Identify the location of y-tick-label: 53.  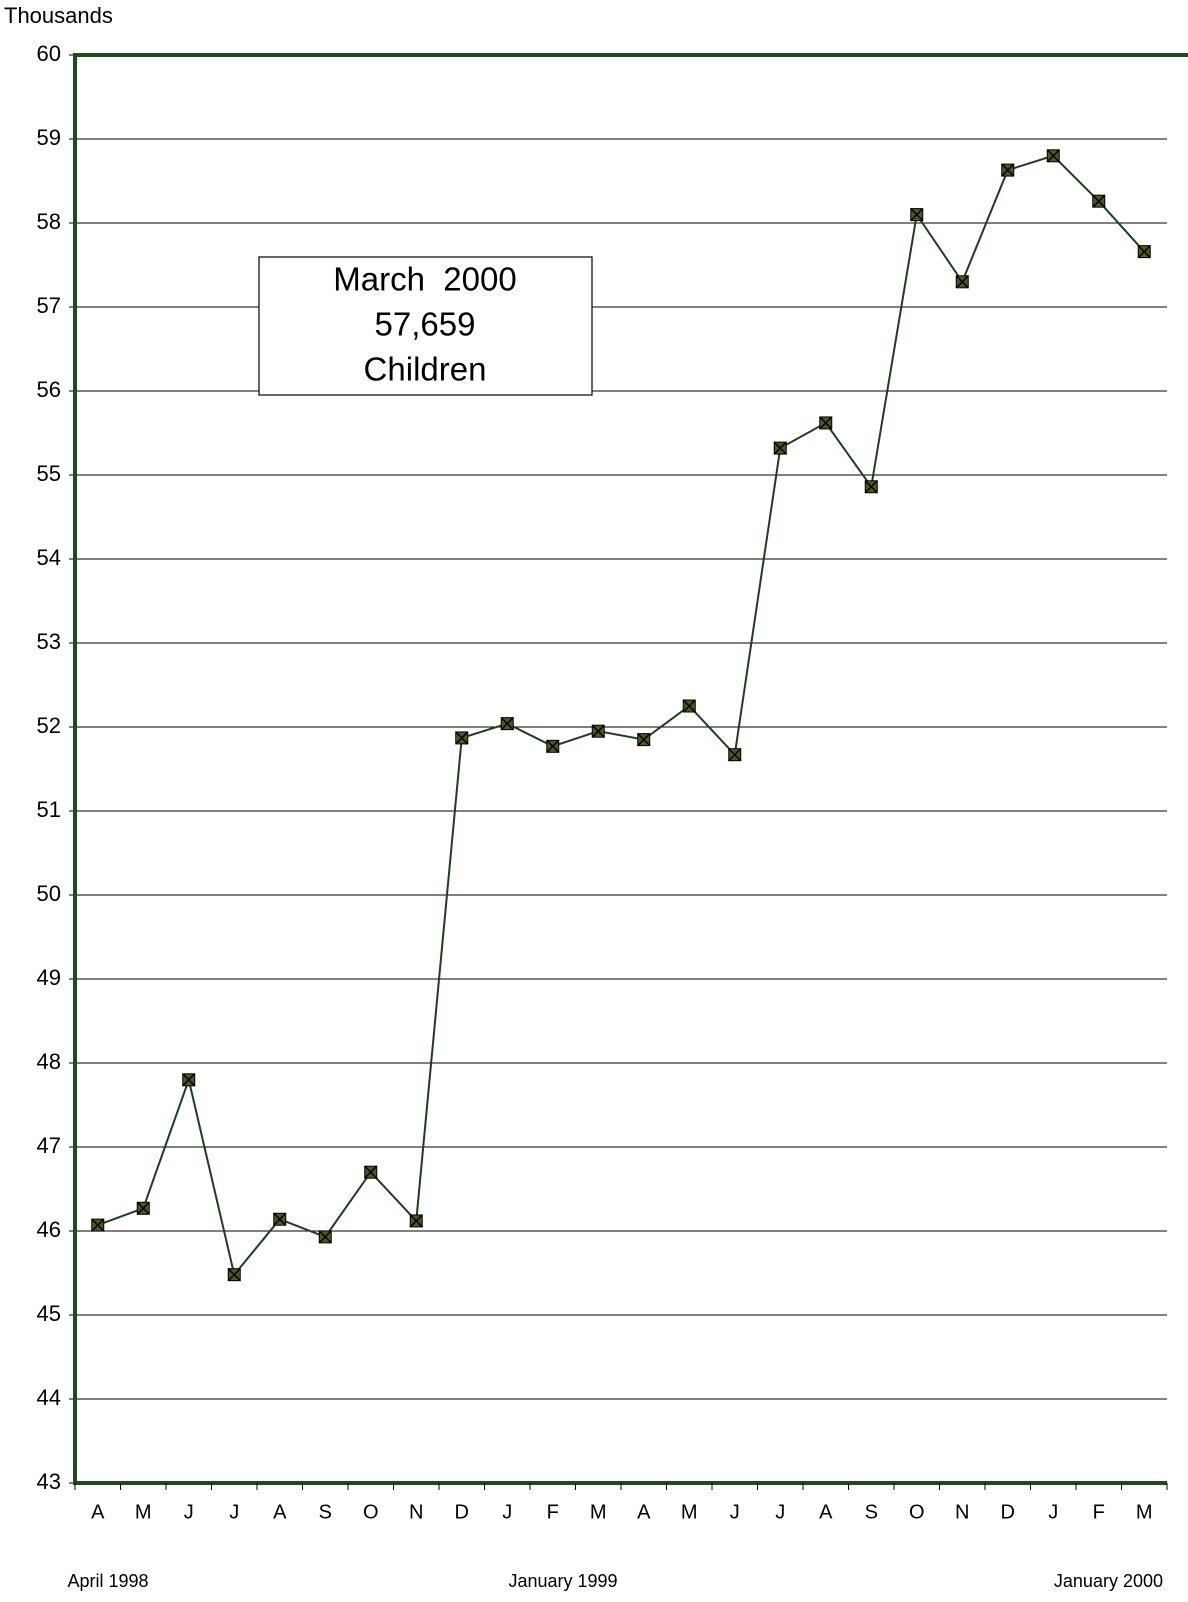
(49, 641).